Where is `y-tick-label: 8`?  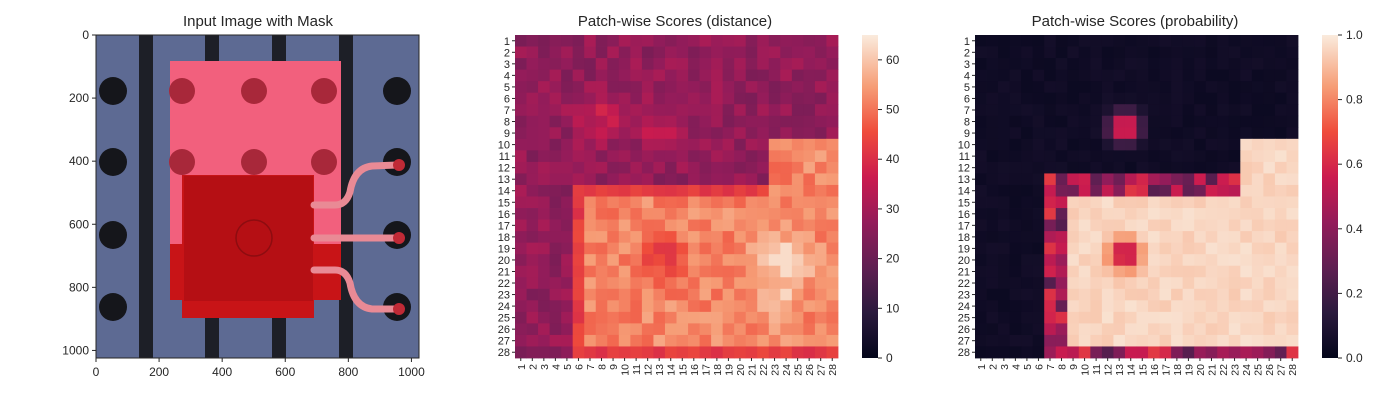
y-tick-label: 8 is located at coordinates (967, 123).